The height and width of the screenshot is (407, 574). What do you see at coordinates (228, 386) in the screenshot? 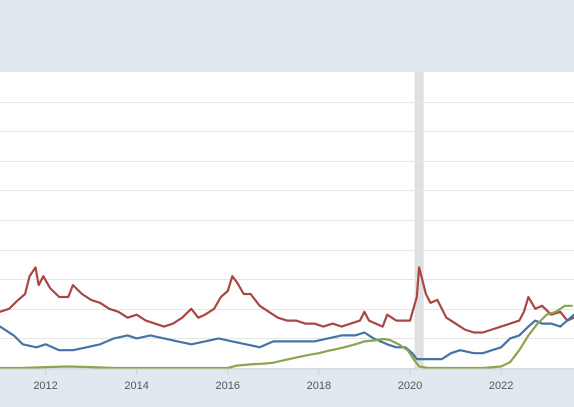
I see `x-tick-label: 2016` at bounding box center [228, 386].